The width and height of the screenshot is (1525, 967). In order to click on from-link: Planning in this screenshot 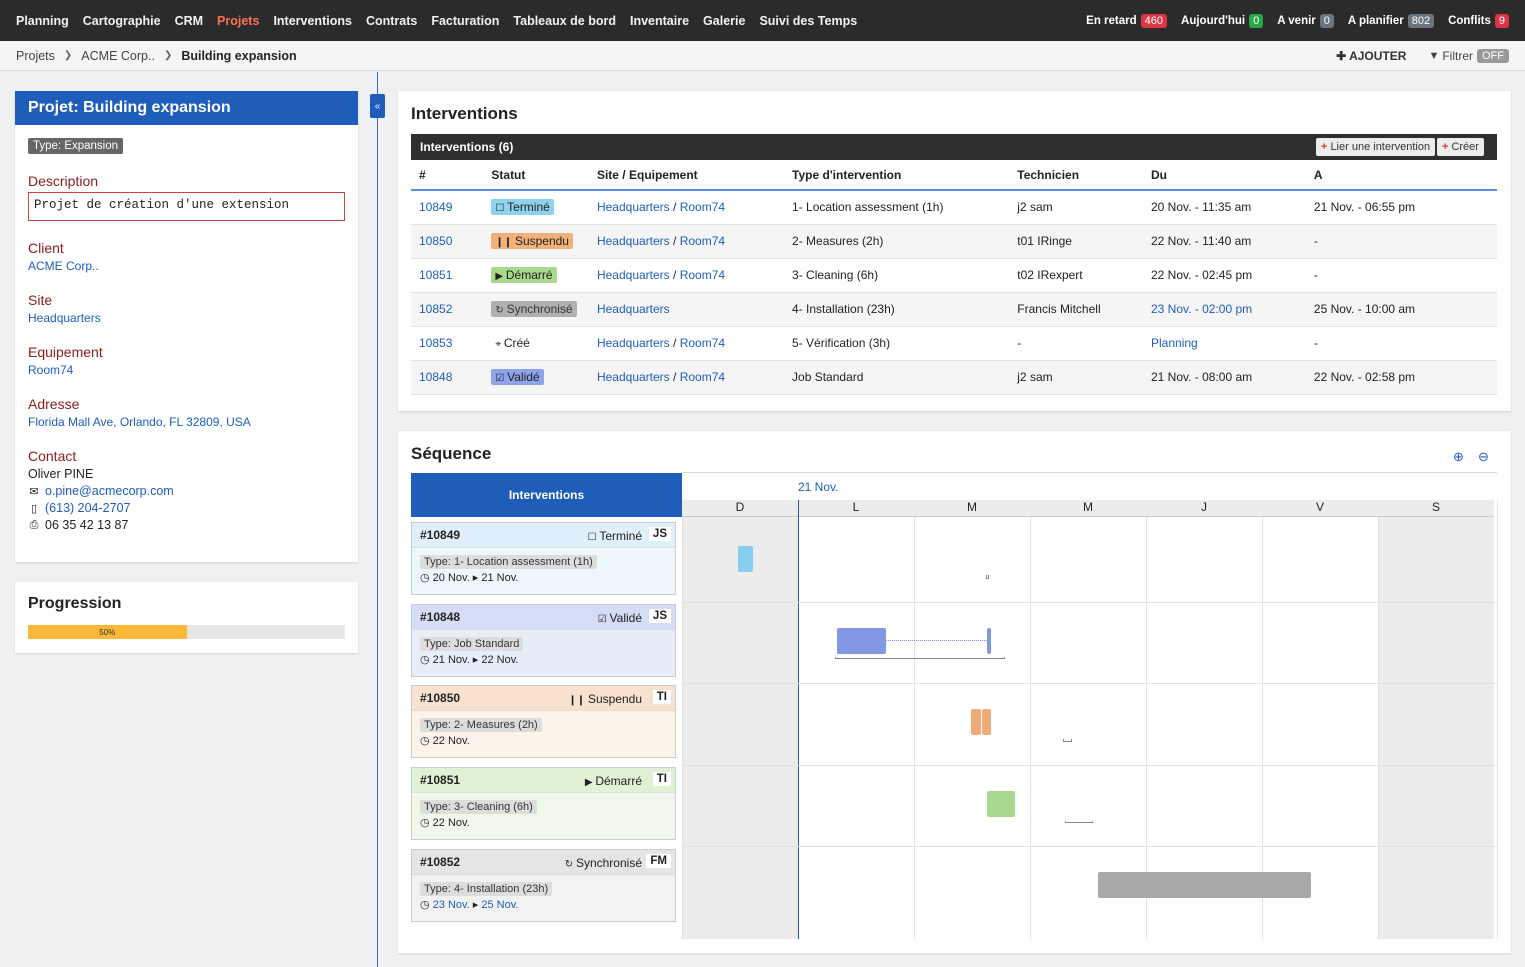, I will do `click(1174, 343)`.